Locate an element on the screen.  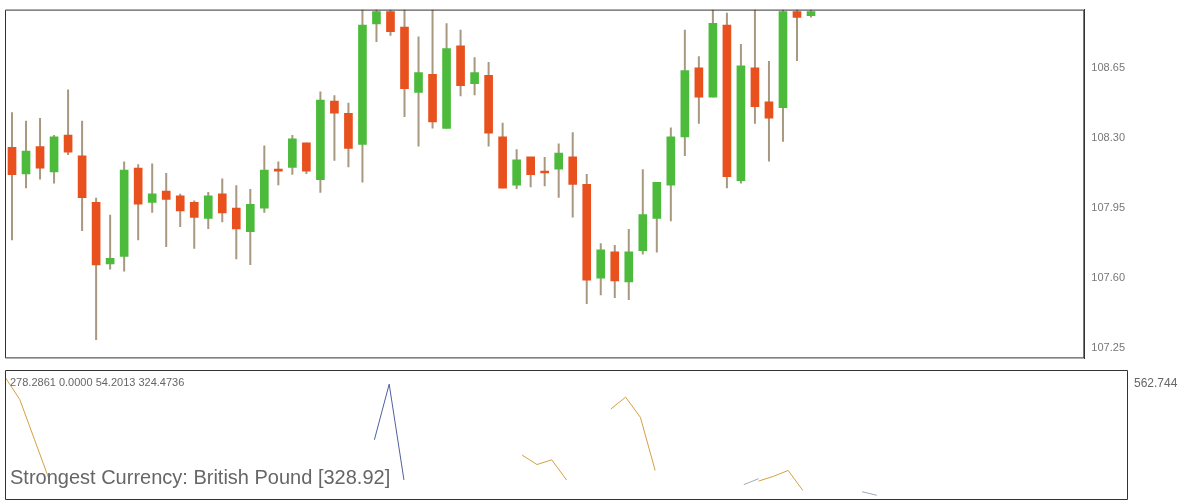
y-tick-label: 108.65 is located at coordinates (1108, 66).